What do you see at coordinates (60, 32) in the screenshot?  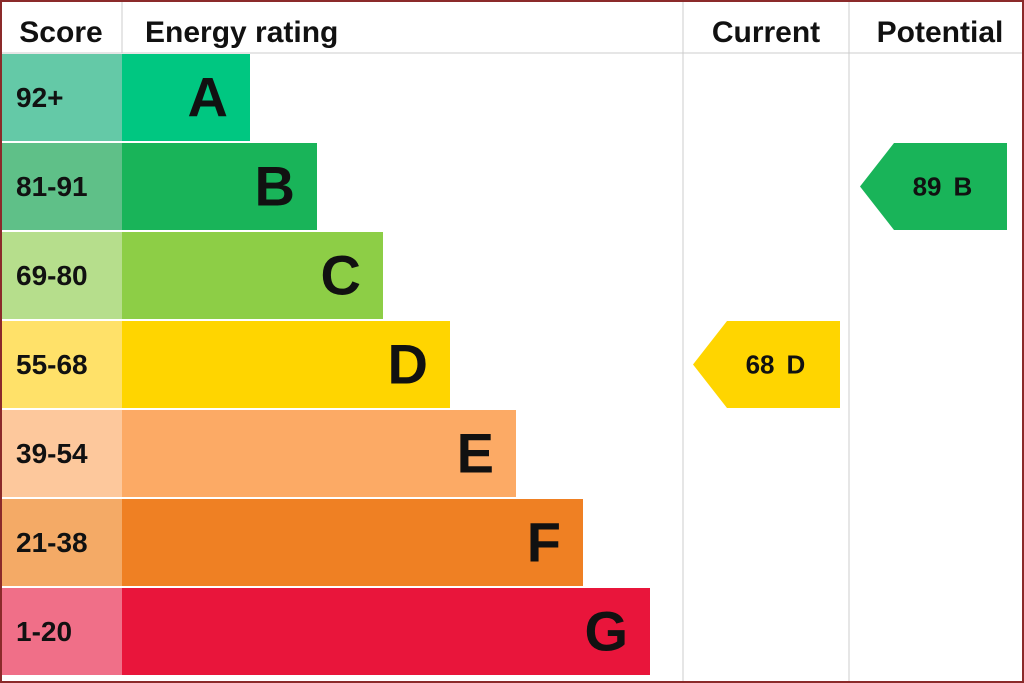 I see `header-score: Score` at bounding box center [60, 32].